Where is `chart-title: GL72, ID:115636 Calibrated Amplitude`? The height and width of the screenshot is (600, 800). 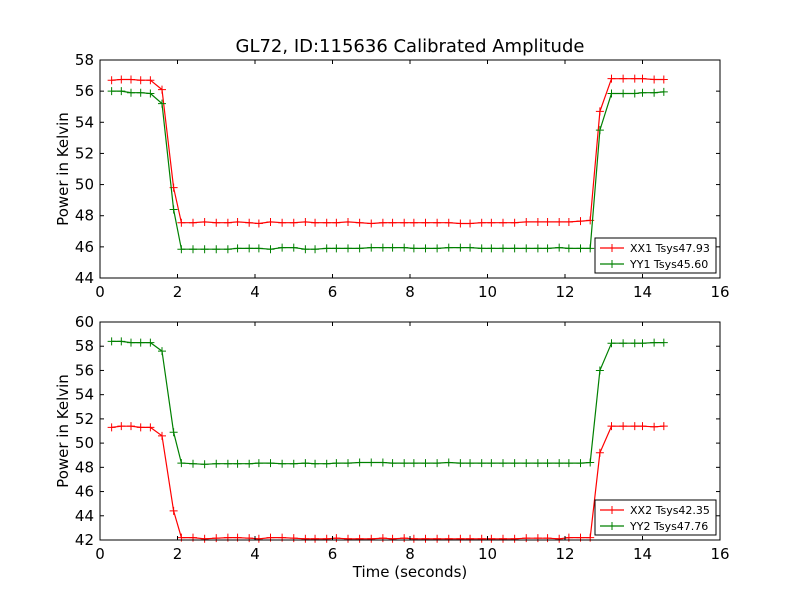
chart-title: GL72, ID:115636 Calibrated Amplitude is located at coordinates (410, 46).